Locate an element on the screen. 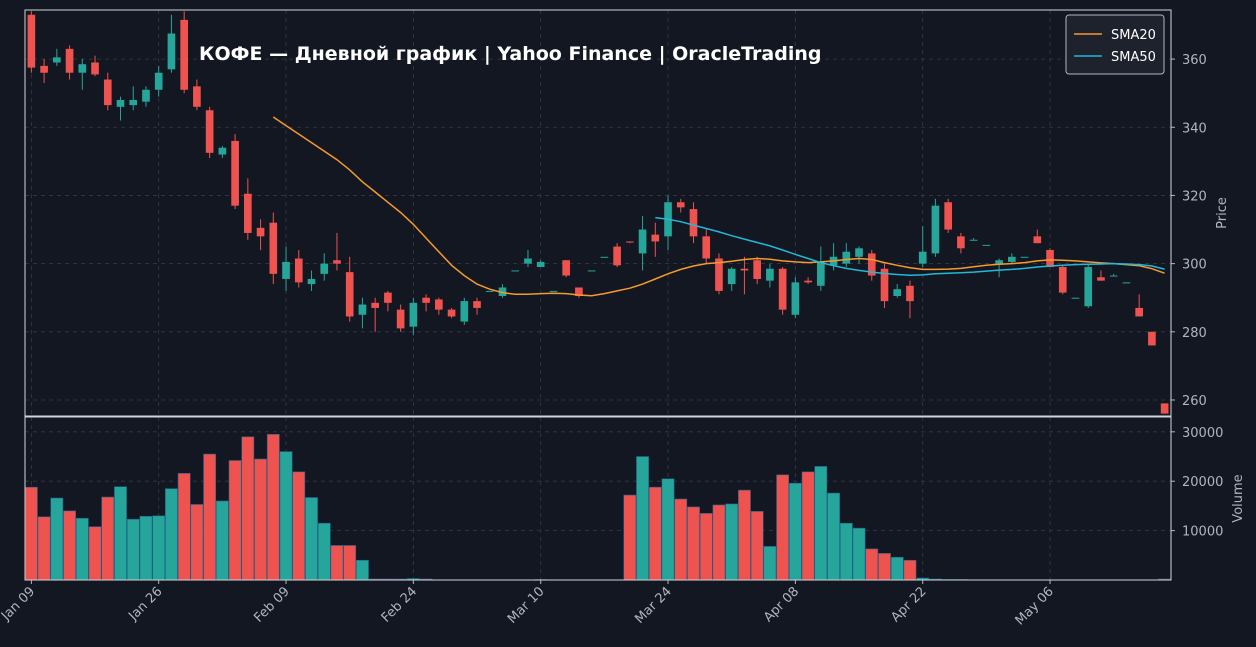  x-tick-label: Mar 24 is located at coordinates (653, 605).